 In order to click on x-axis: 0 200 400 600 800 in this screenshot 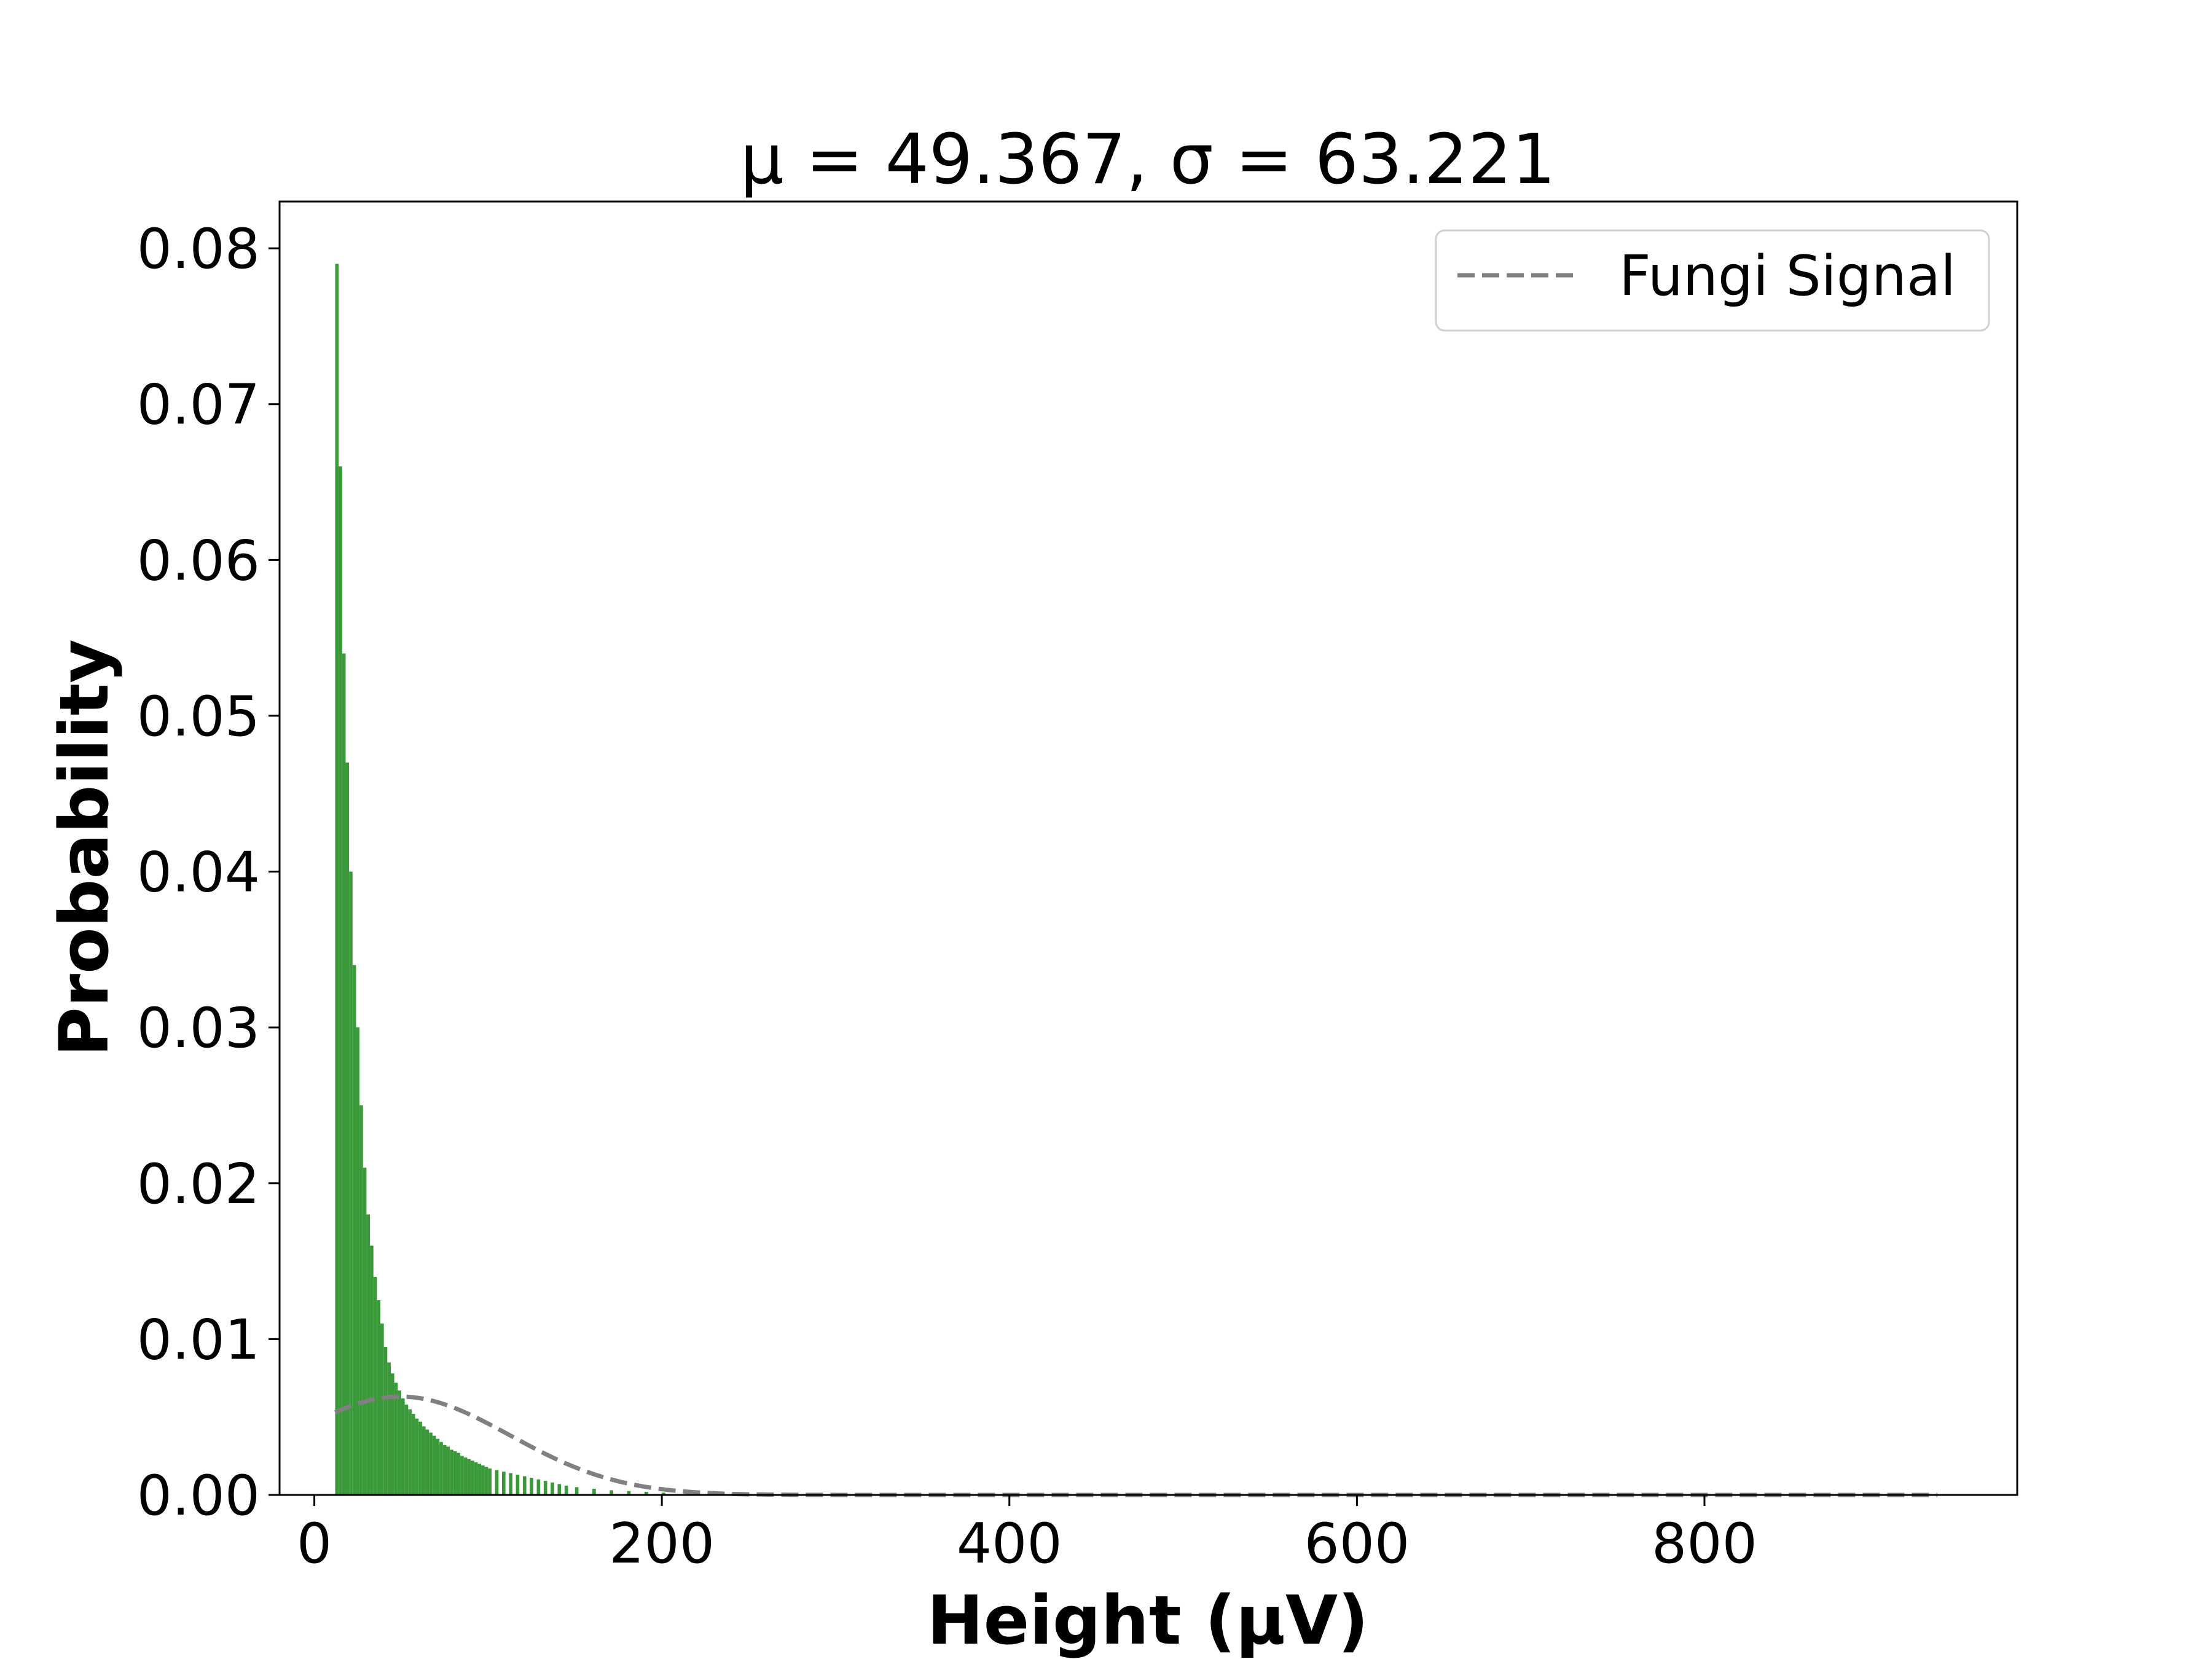, I will do `click(1027, 1535)`.